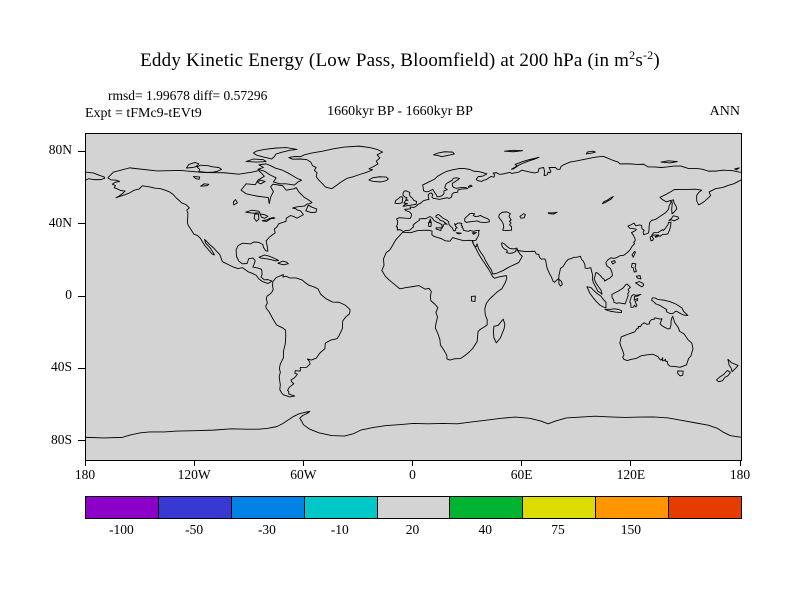  Describe the element at coordinates (656, 60) in the screenshot. I see `title-close-paren: )` at that location.